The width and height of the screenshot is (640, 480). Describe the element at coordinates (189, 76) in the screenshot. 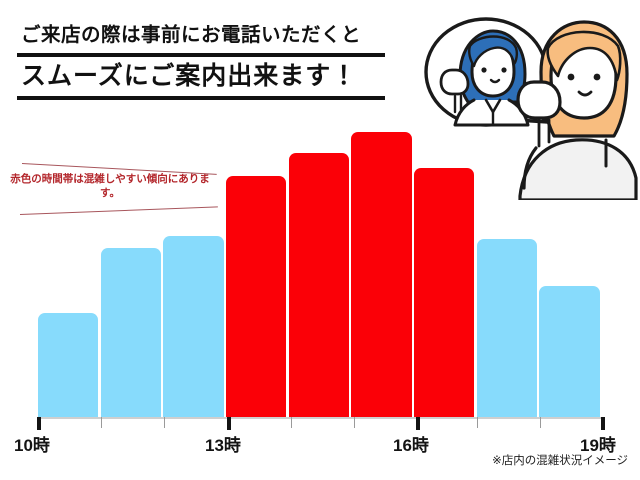

I see `headline-line-2: スムーズにご案内出来ます！` at that location.